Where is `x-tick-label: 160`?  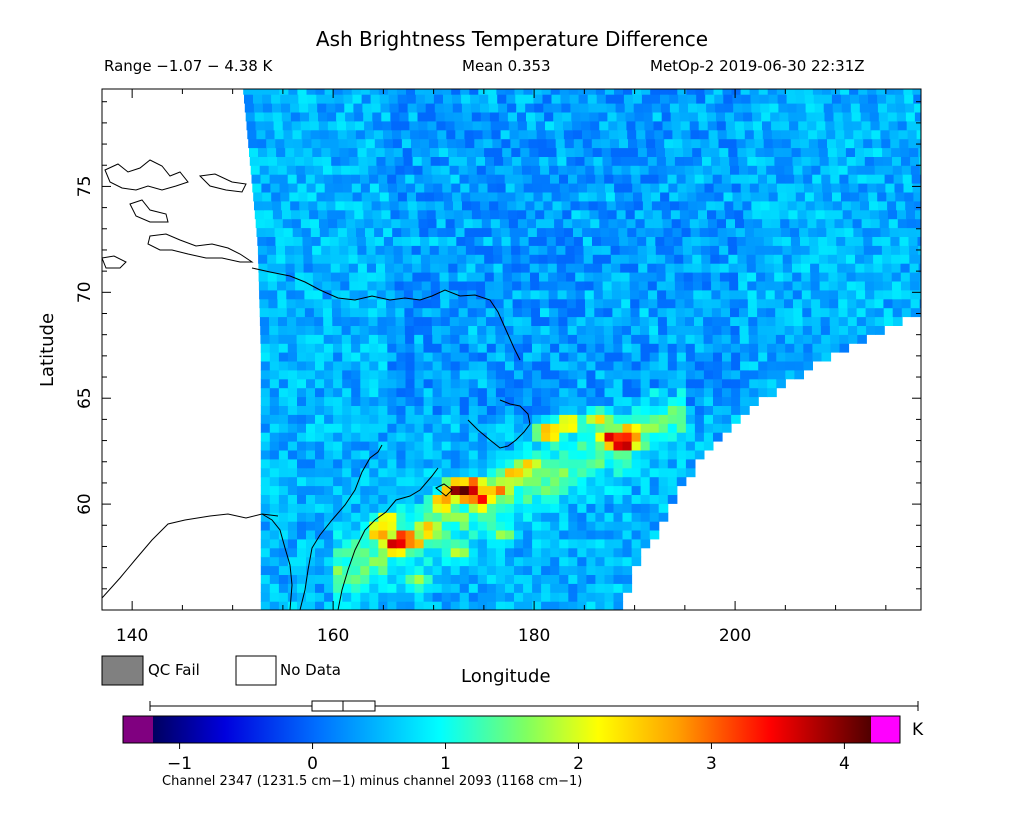 x-tick-label: 160 is located at coordinates (333, 636).